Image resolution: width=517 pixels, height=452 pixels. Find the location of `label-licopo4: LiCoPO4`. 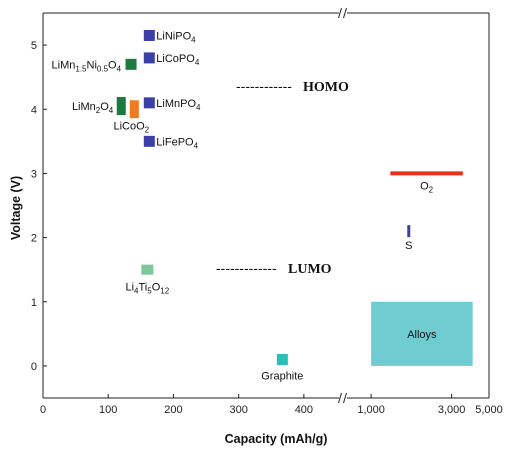

label-licopo4: LiCoPO4 is located at coordinates (178, 60).